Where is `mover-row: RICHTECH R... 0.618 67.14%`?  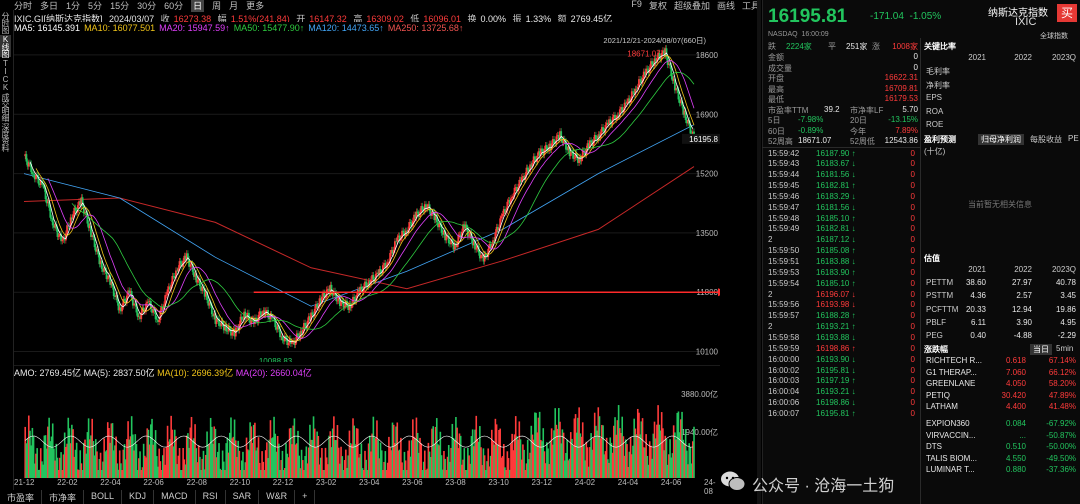
mover-row: RICHTECH R... 0.618 67.14% is located at coordinates (1001, 362).